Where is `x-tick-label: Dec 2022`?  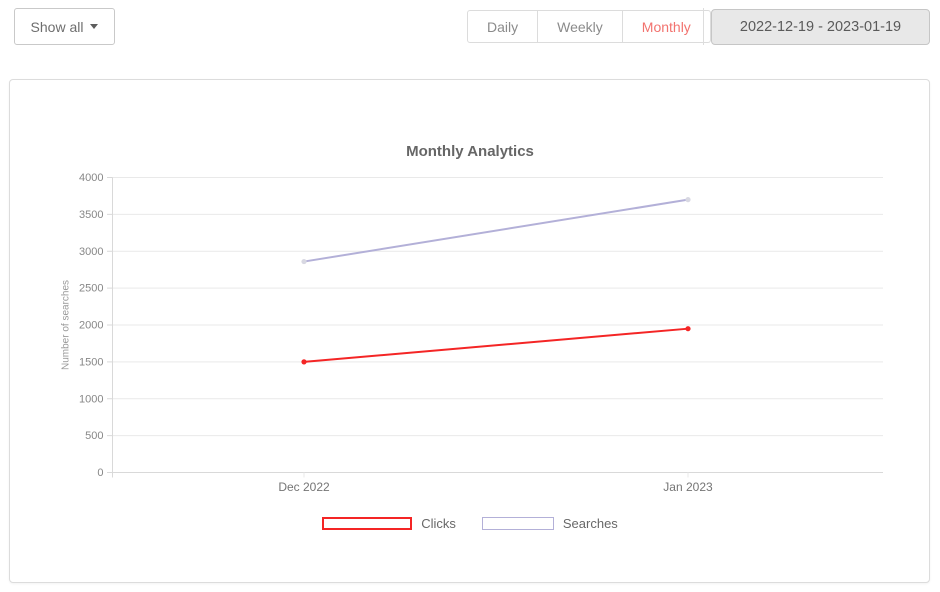 x-tick-label: Dec 2022 is located at coordinates (304, 487).